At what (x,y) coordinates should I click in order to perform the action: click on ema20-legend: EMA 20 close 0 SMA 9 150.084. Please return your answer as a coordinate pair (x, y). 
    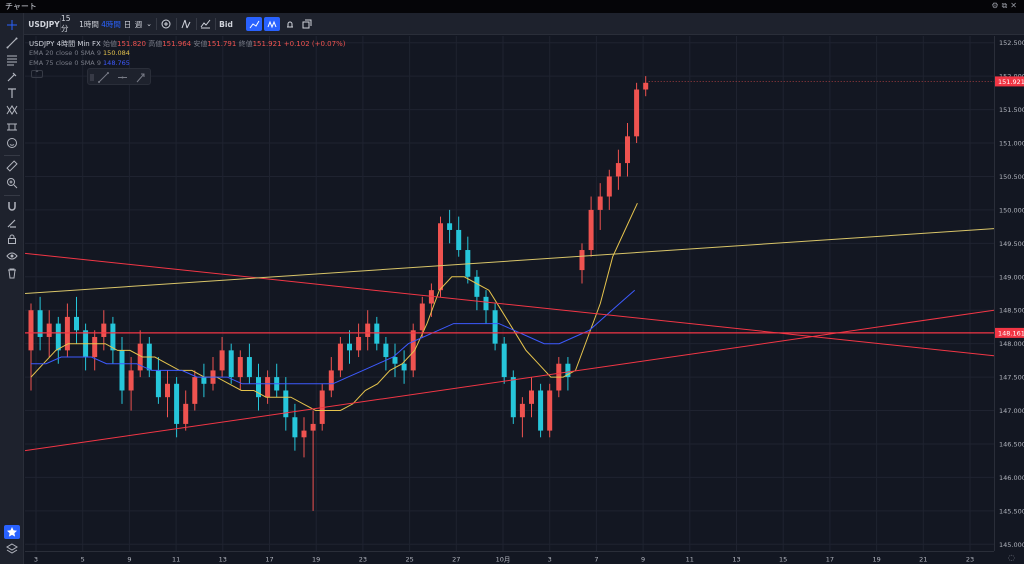
    Looking at the image, I should click on (79, 53).